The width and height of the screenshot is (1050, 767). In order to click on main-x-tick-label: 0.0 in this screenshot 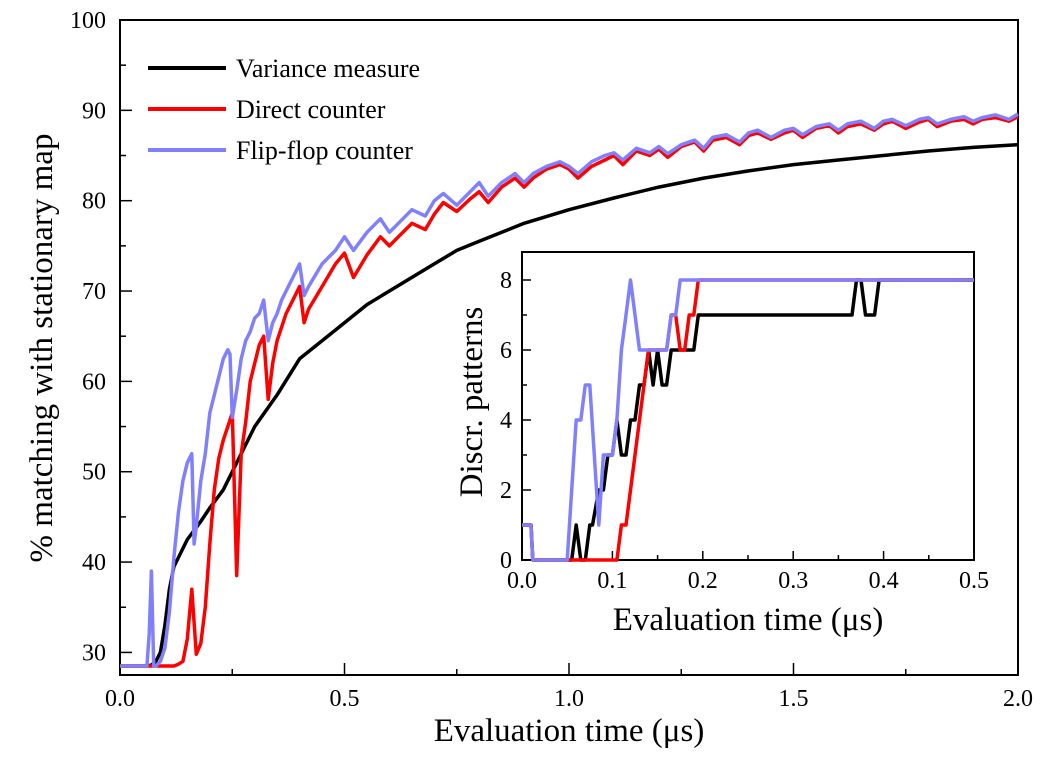, I will do `click(120, 699)`.